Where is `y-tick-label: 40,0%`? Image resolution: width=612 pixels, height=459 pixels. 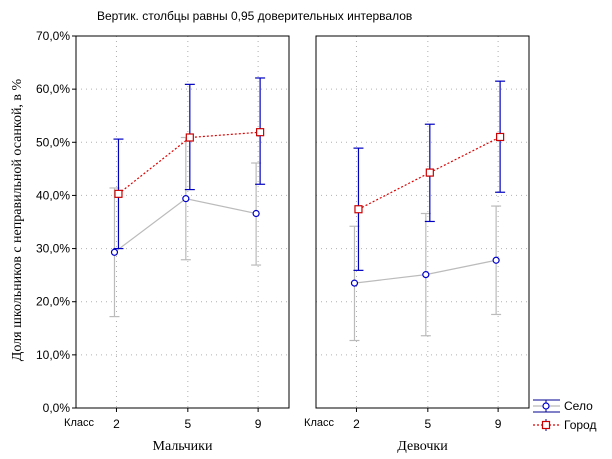 y-tick-label: 40,0% is located at coordinates (53, 195).